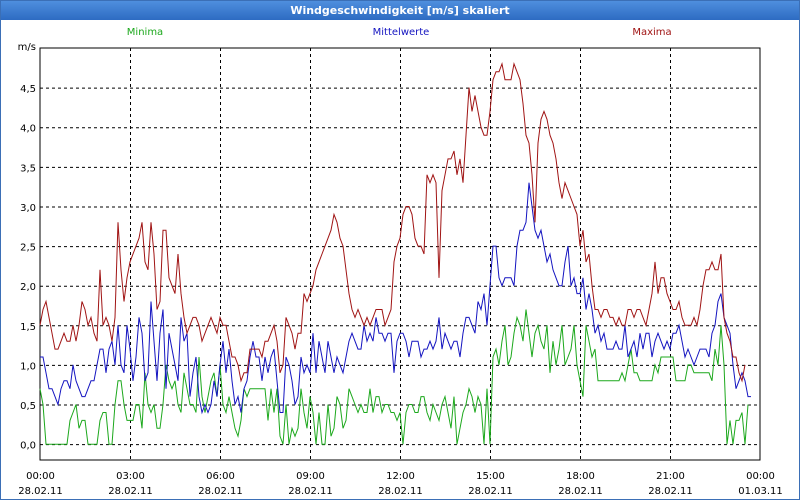  What do you see at coordinates (400, 476) in the screenshot?
I see `x-tick-time-label: 12:00` at bounding box center [400, 476].